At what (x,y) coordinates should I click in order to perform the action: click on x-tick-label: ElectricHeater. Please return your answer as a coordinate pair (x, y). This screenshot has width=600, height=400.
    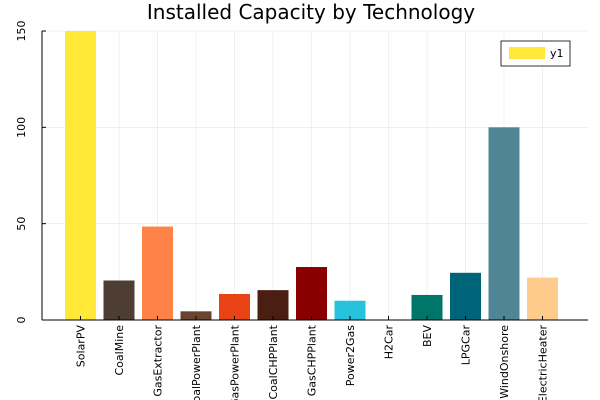
    Looking at the image, I should click on (542, 362).